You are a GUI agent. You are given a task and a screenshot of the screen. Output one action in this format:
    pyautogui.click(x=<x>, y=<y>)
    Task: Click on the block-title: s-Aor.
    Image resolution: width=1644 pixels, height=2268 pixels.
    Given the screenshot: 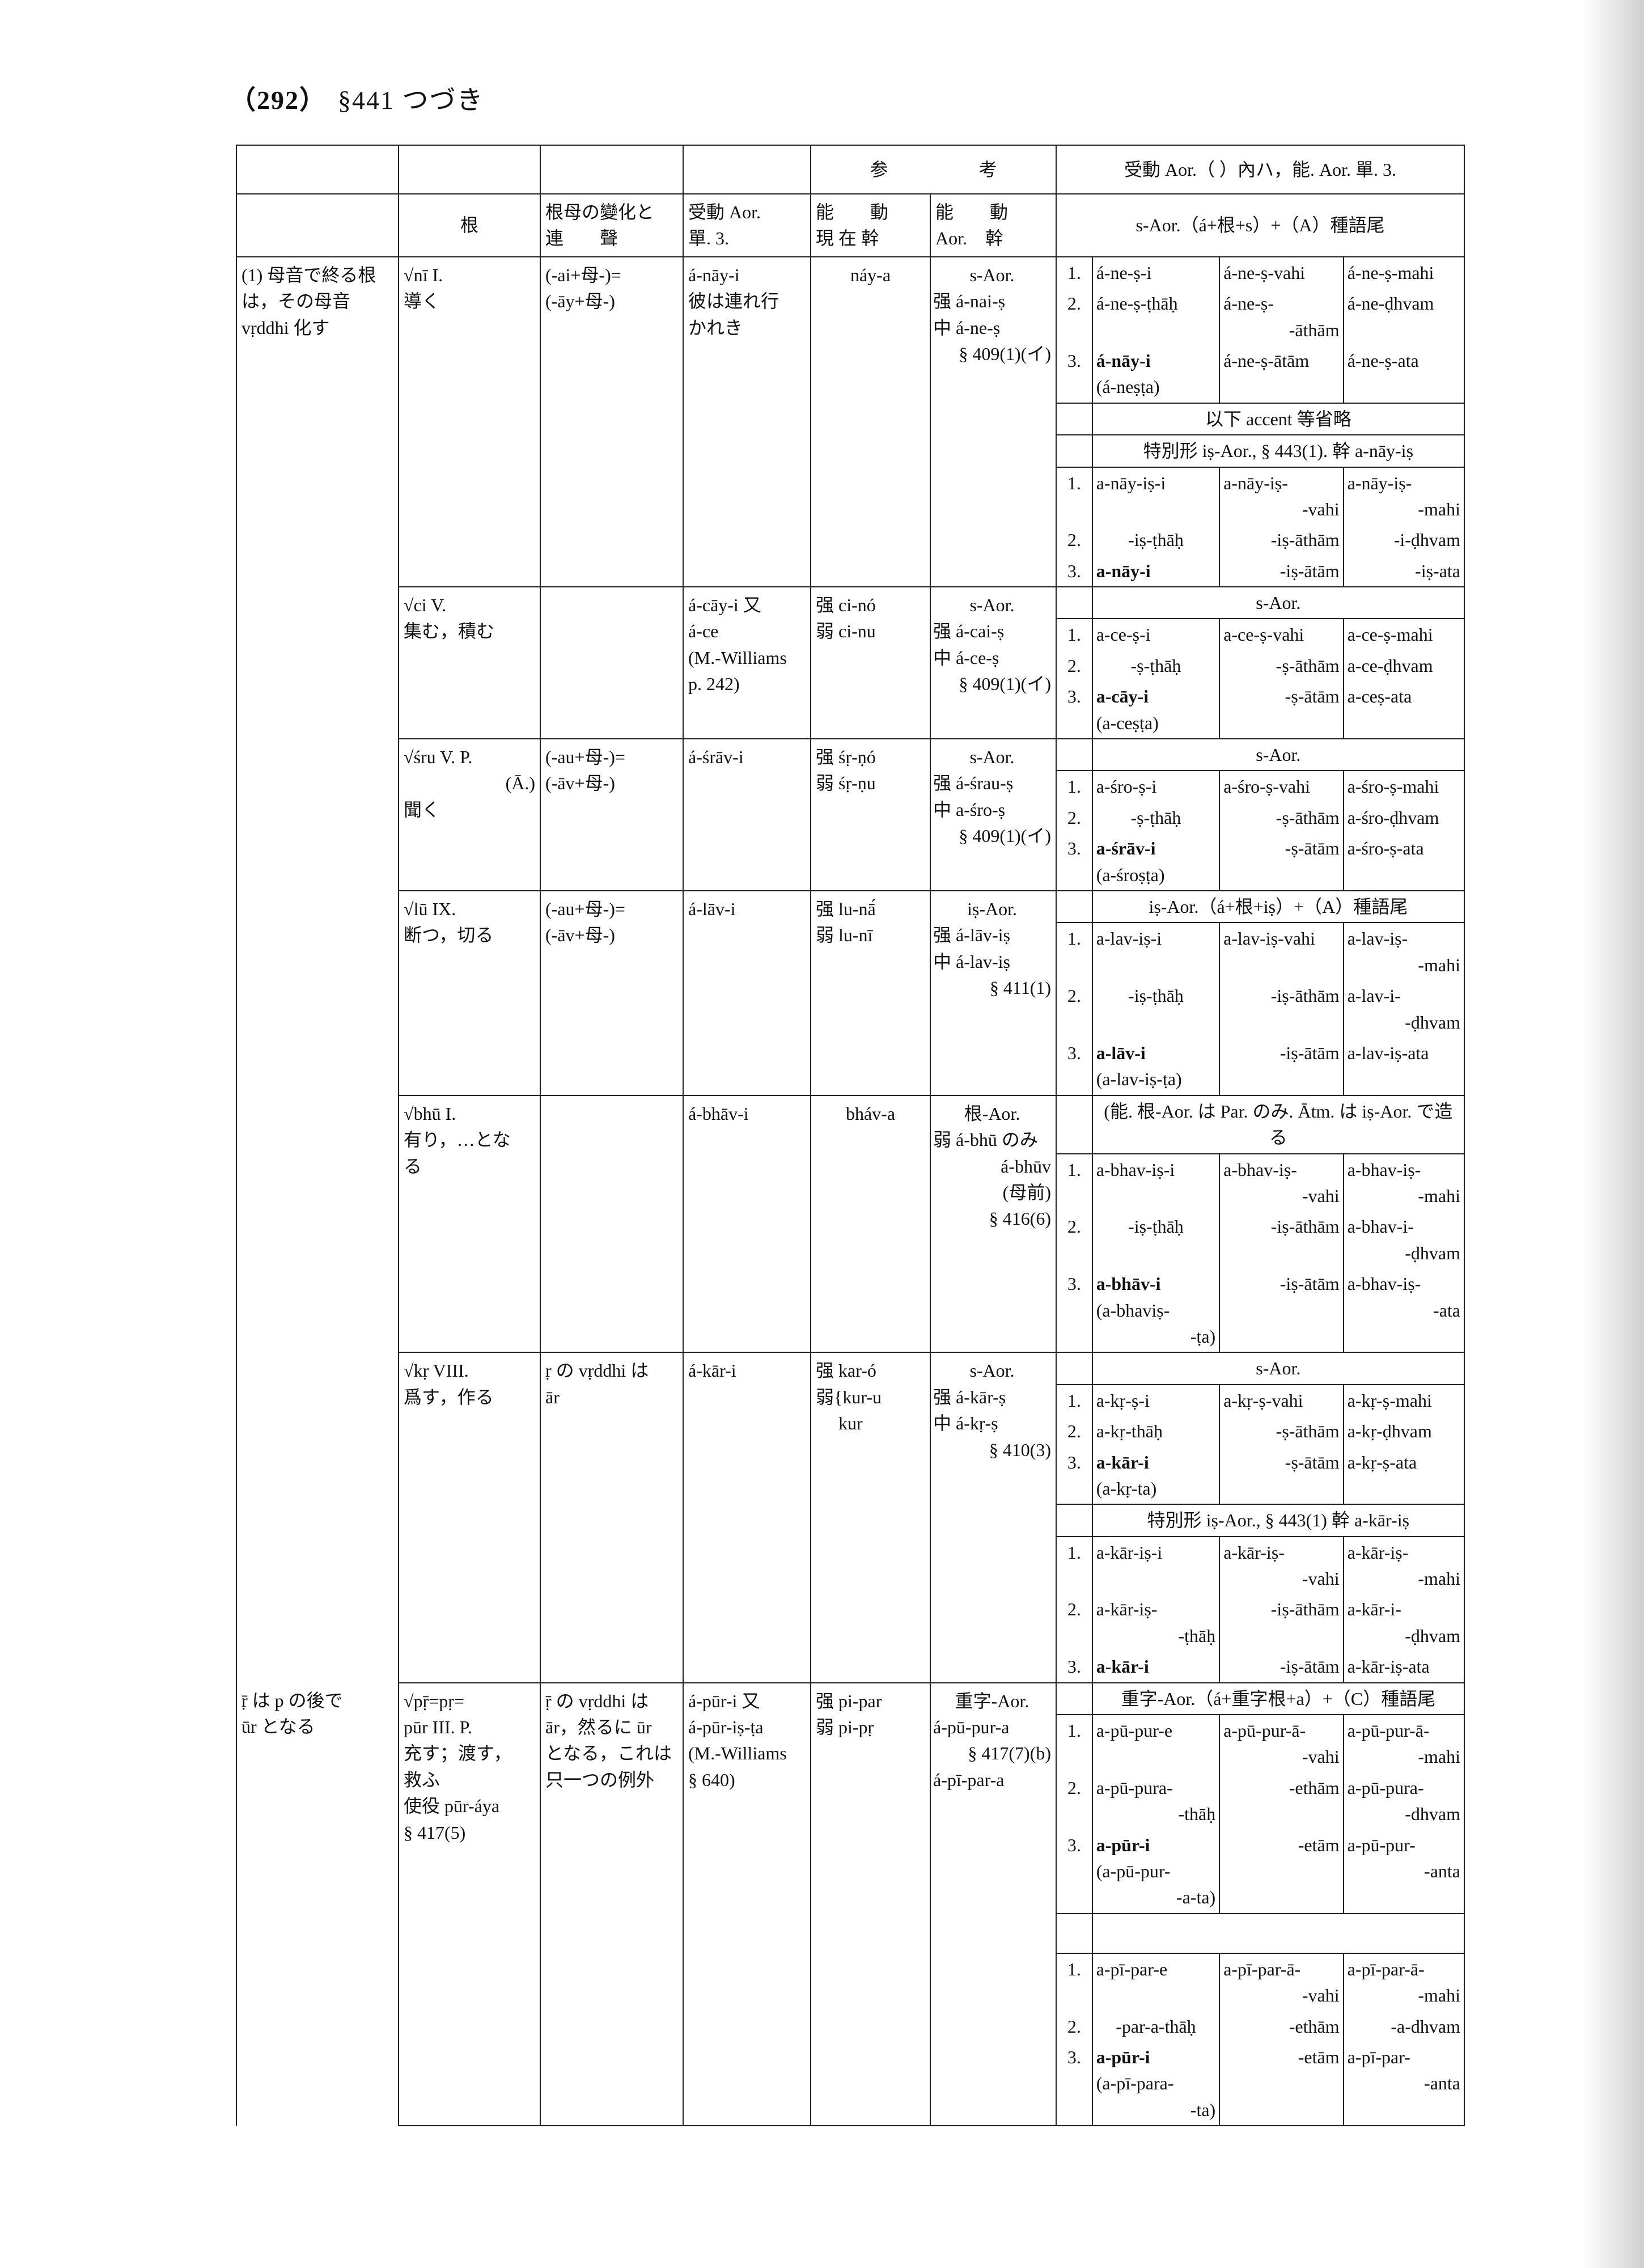 What is the action you would take?
    pyautogui.click(x=1277, y=1369)
    